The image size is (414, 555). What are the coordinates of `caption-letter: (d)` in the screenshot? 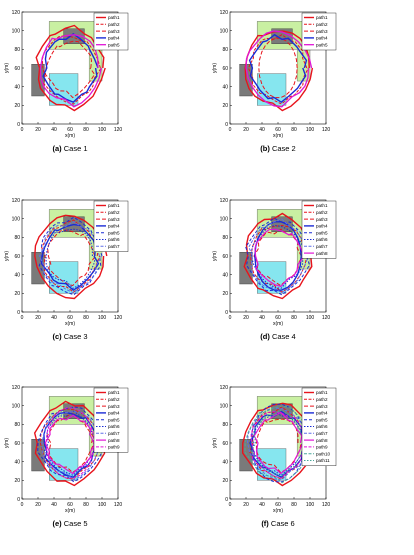 It's located at (265, 336).